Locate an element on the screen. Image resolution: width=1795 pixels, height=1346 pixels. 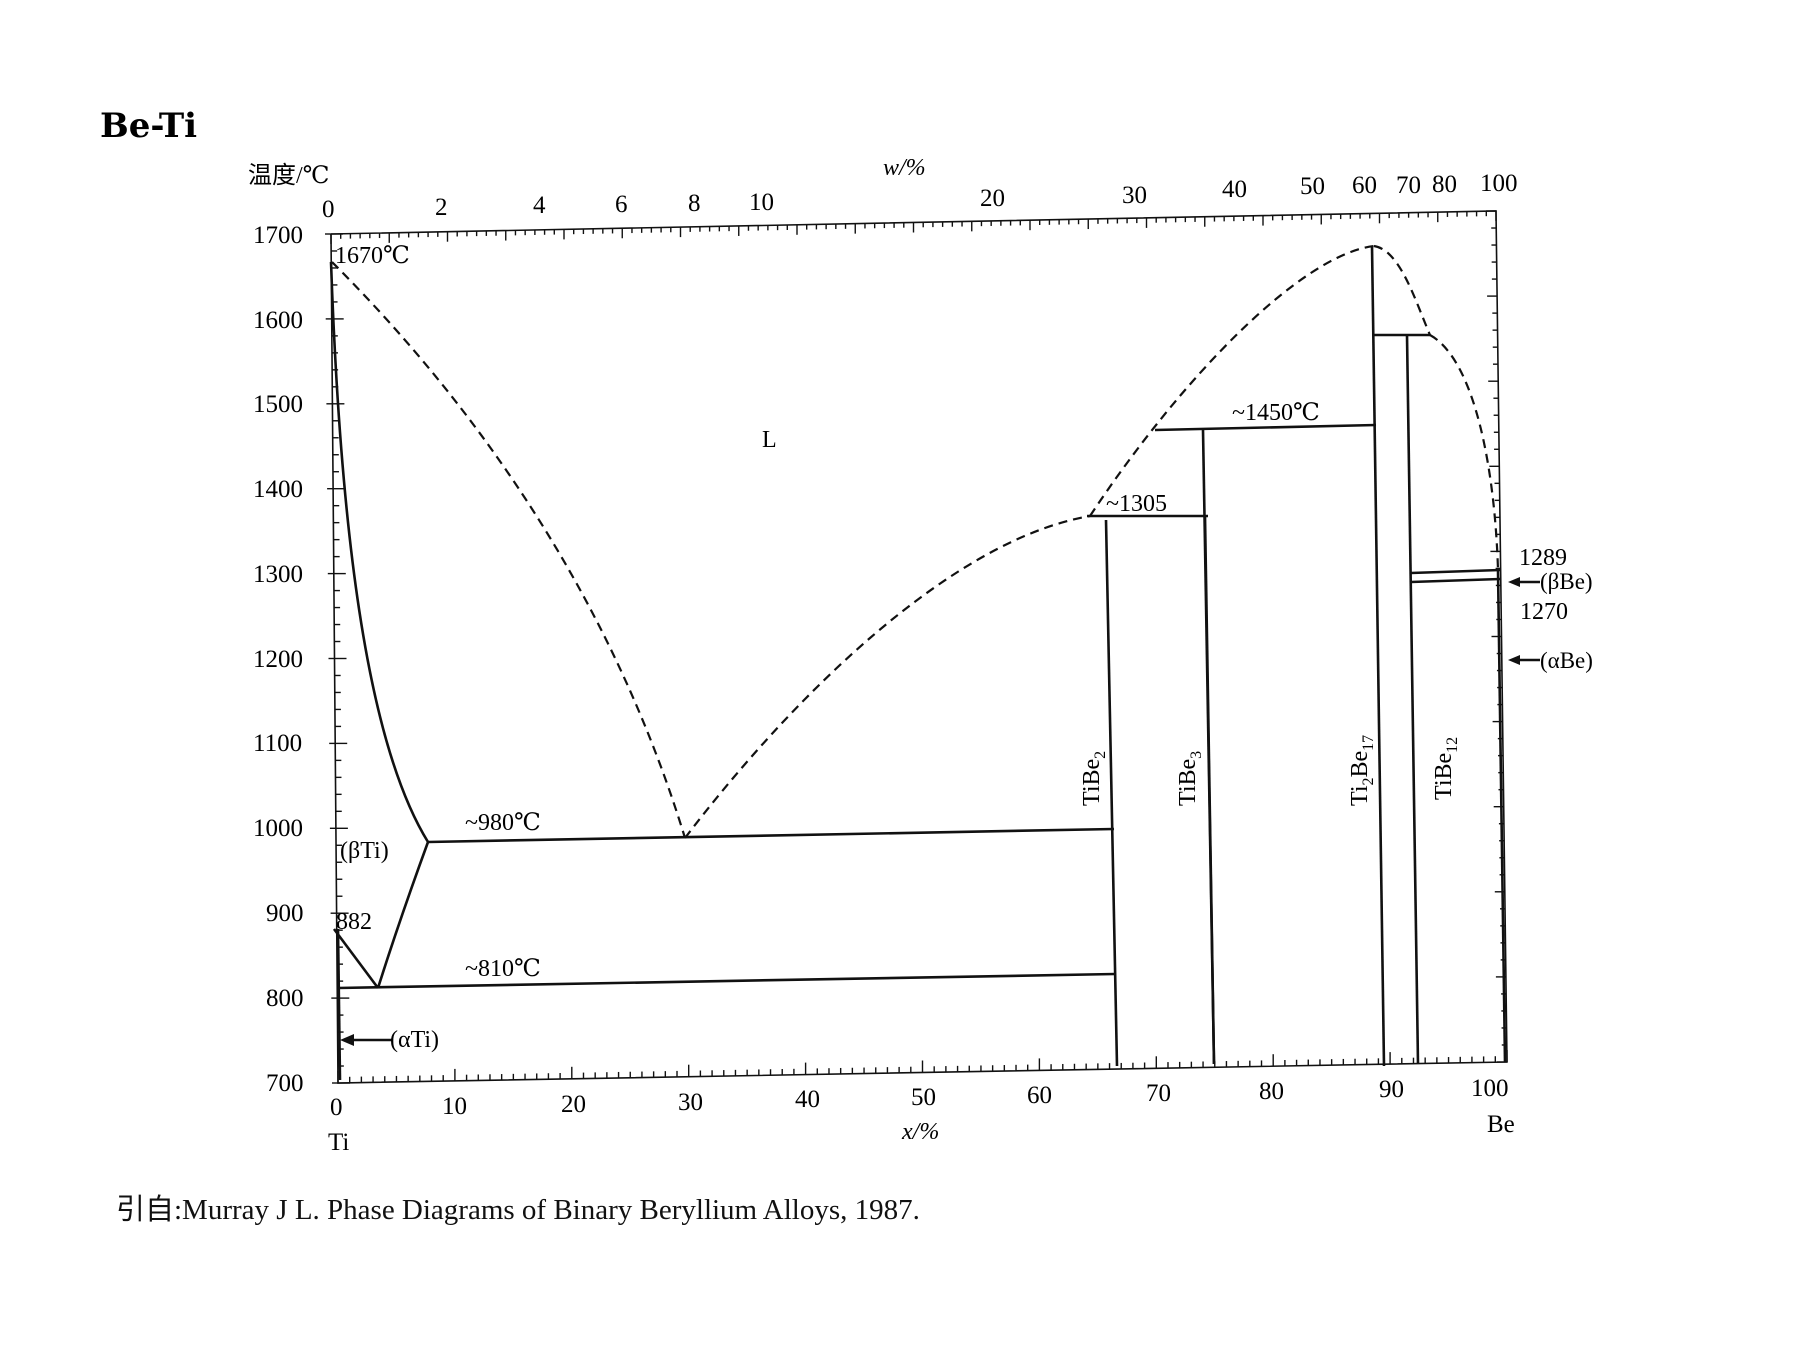
beta-ti-solidus-line is located at coordinates (379, 552).